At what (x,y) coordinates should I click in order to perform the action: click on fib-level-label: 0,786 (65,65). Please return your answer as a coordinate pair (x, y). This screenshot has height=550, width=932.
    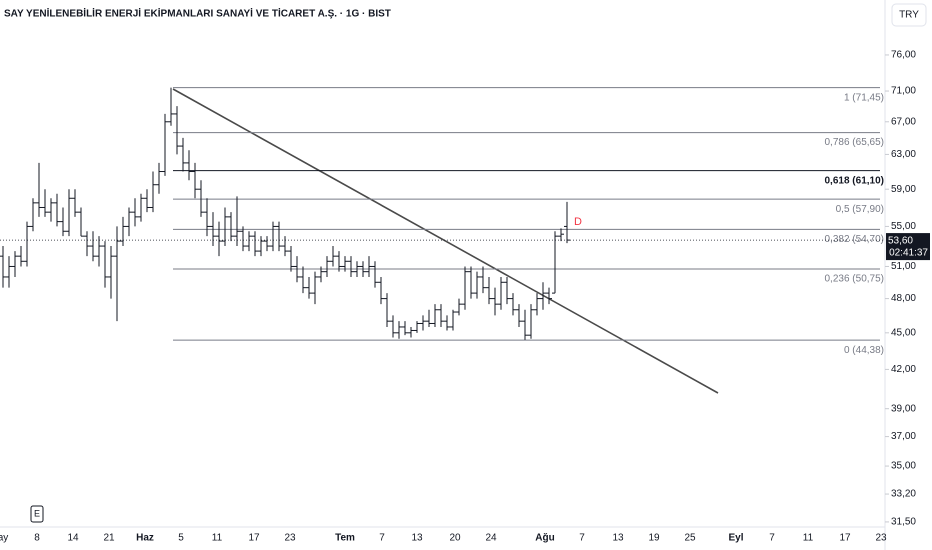
    Looking at the image, I should click on (855, 142).